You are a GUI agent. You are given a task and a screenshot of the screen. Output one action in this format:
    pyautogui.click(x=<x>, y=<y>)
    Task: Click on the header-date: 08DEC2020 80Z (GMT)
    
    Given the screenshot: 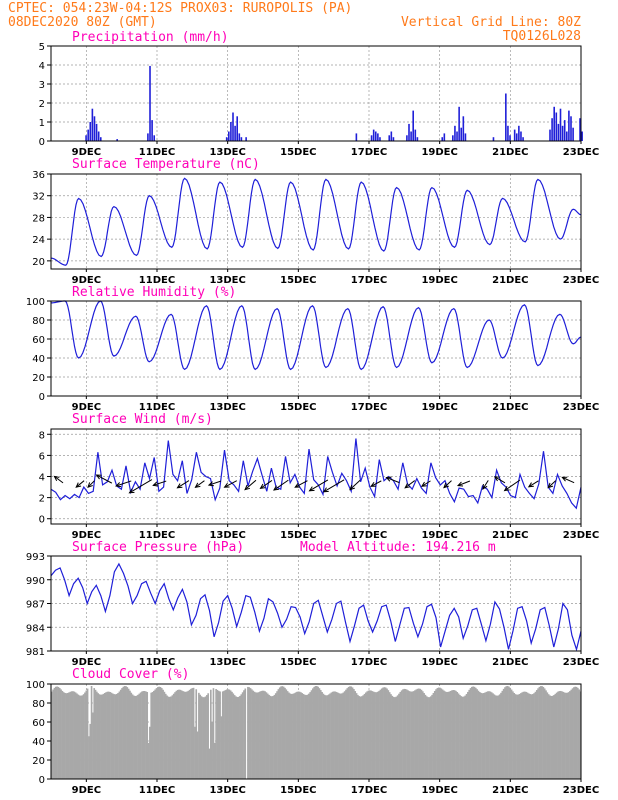 What is the action you would take?
    pyautogui.click(x=82, y=22)
    